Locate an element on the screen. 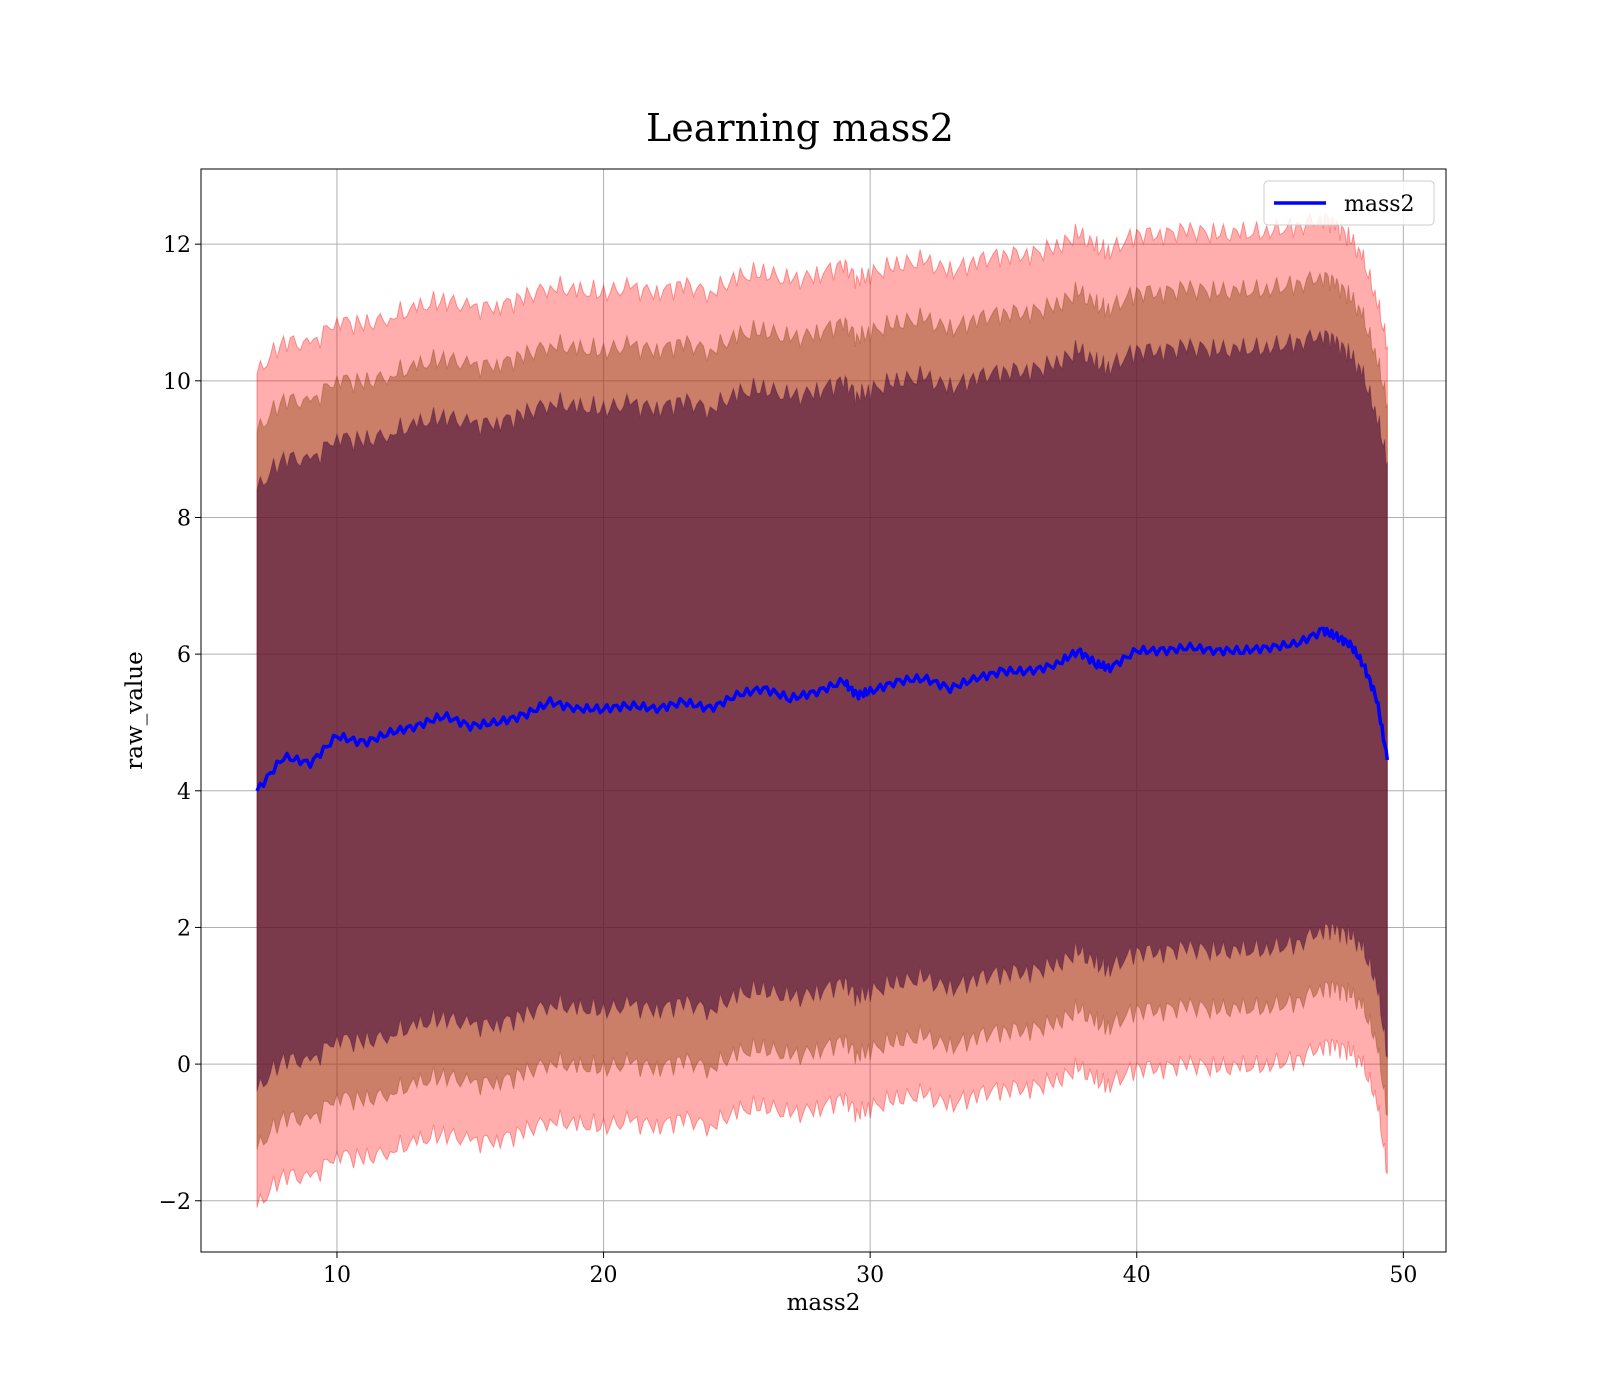 The height and width of the screenshot is (1400, 1600). x-axis-label: mass2 is located at coordinates (824, 1303).